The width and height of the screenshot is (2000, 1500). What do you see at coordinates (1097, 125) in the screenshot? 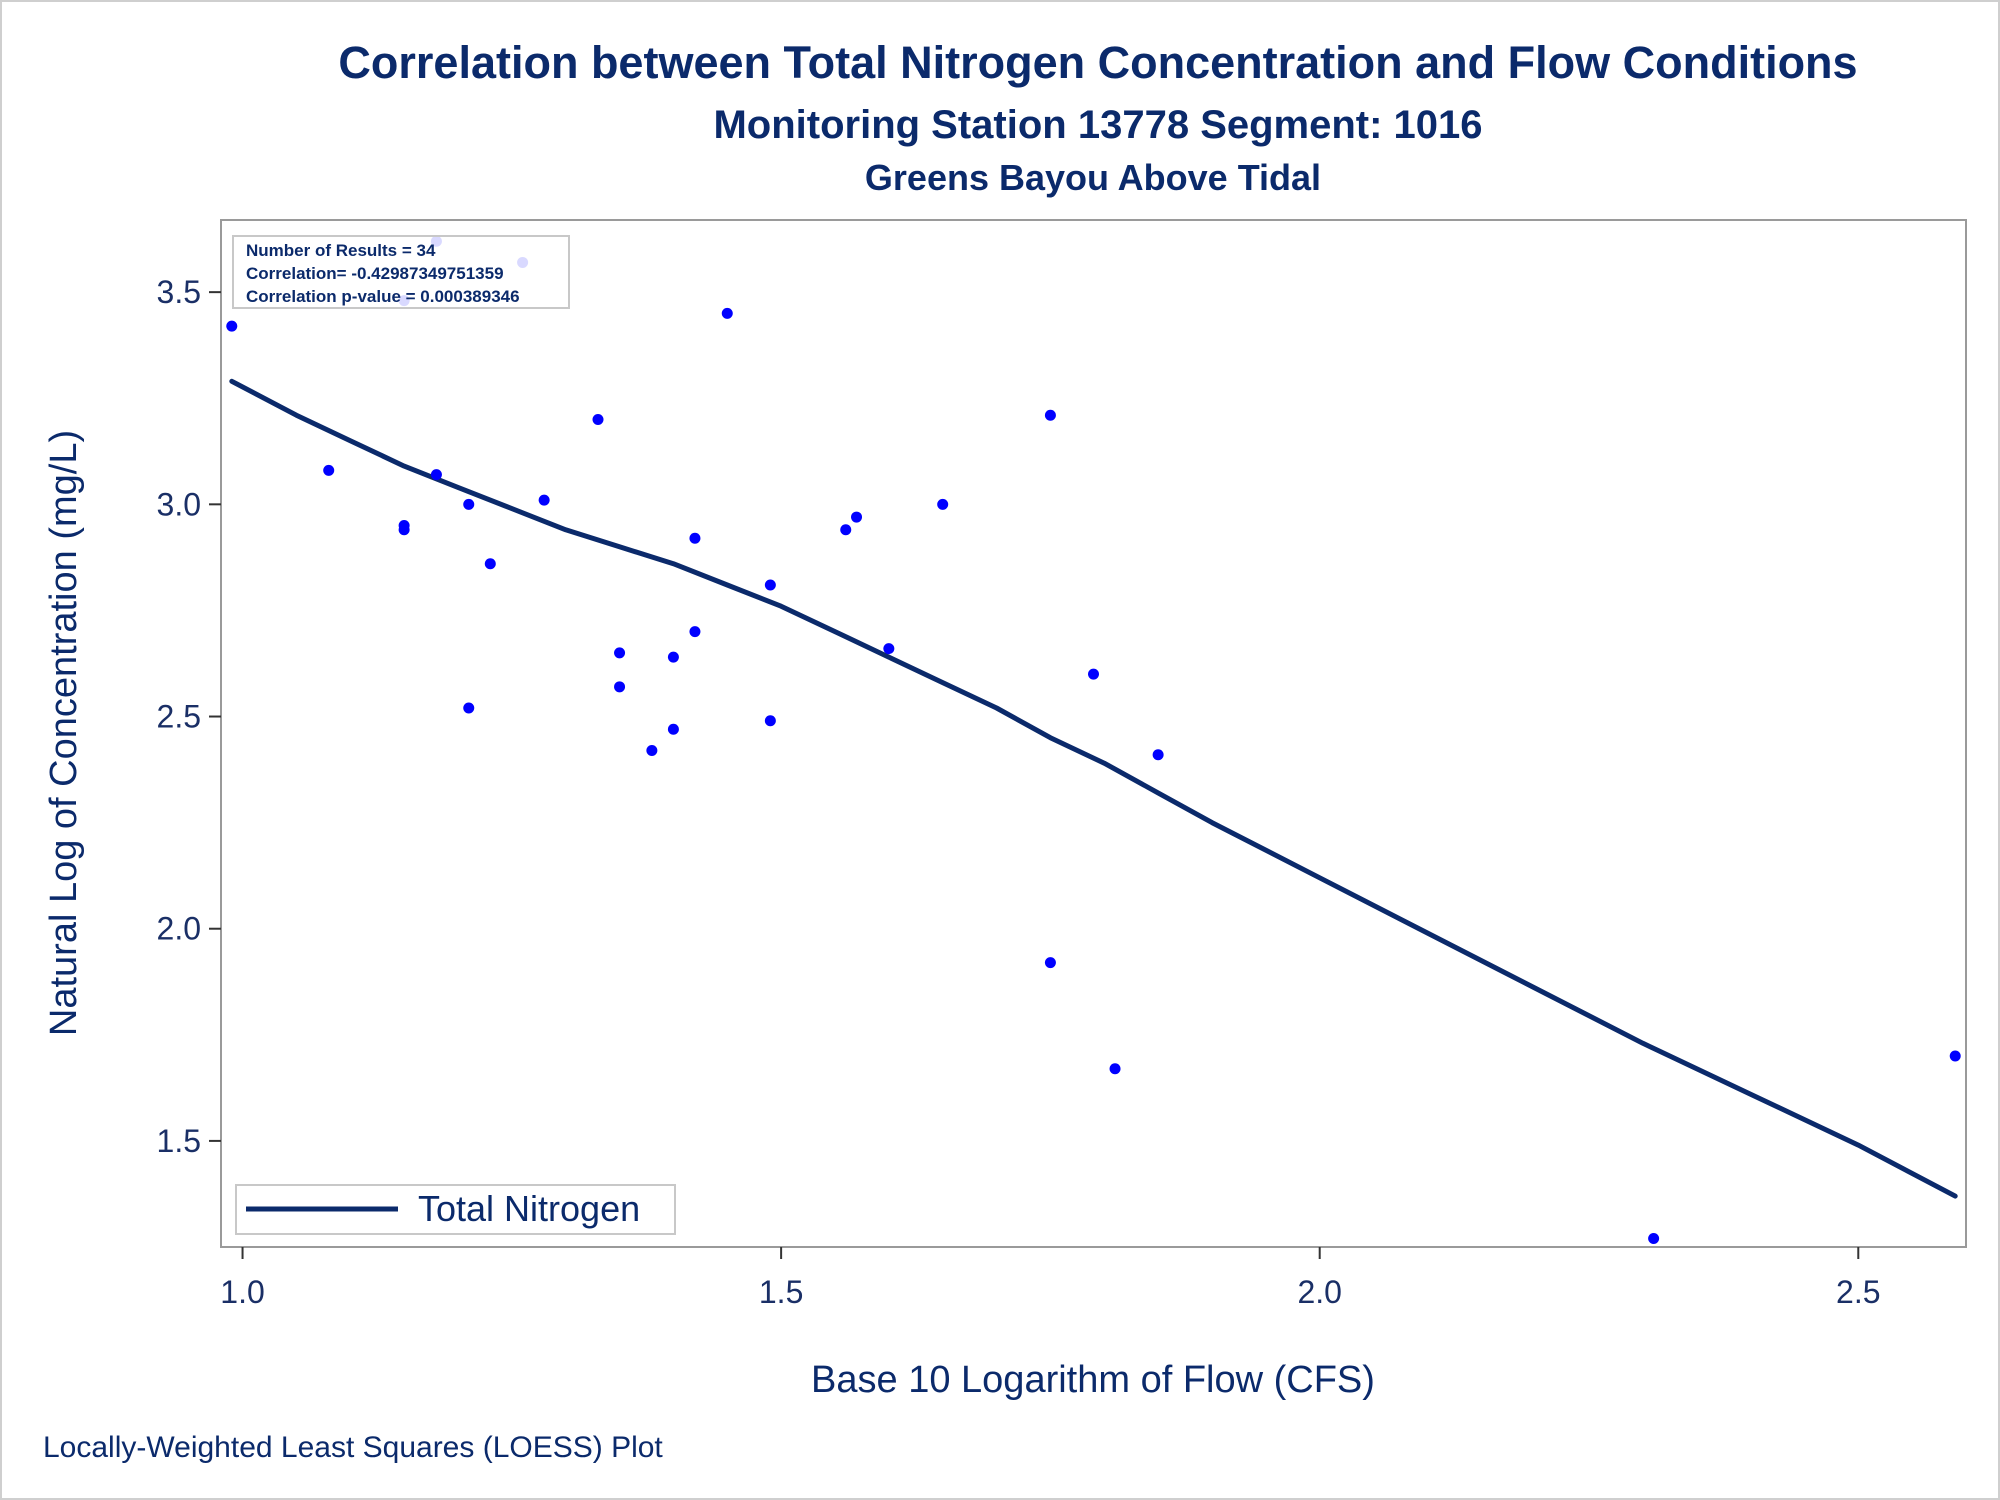
I see `chart-subtitle-station: Monitoring Station 13778 Segment: 1016` at bounding box center [1097, 125].